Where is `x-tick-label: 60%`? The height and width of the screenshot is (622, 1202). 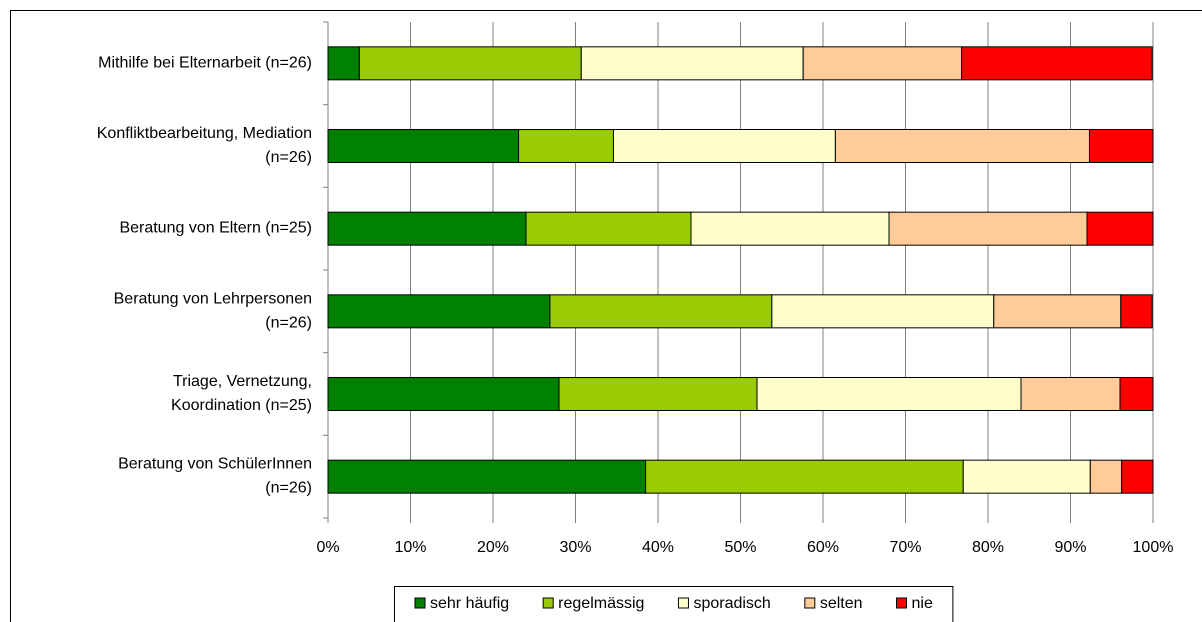 x-tick-label: 60% is located at coordinates (823, 547).